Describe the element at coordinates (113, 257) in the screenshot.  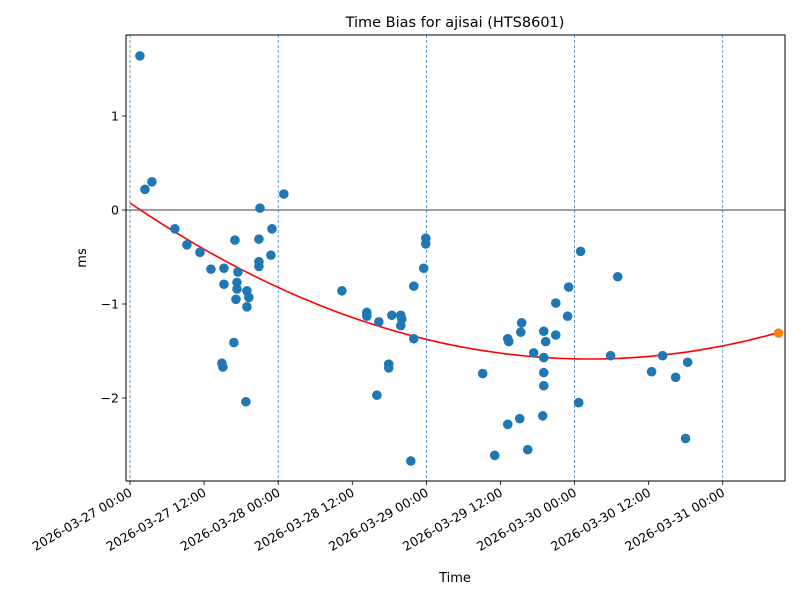
I see `y-axis-ticks: −2 −1 0 1` at that location.